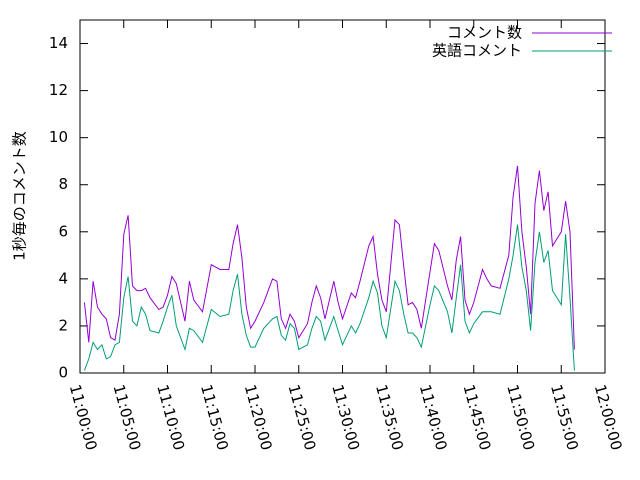  Describe the element at coordinates (484, 33) in the screenshot. I see `legend-label: コメント数` at that location.